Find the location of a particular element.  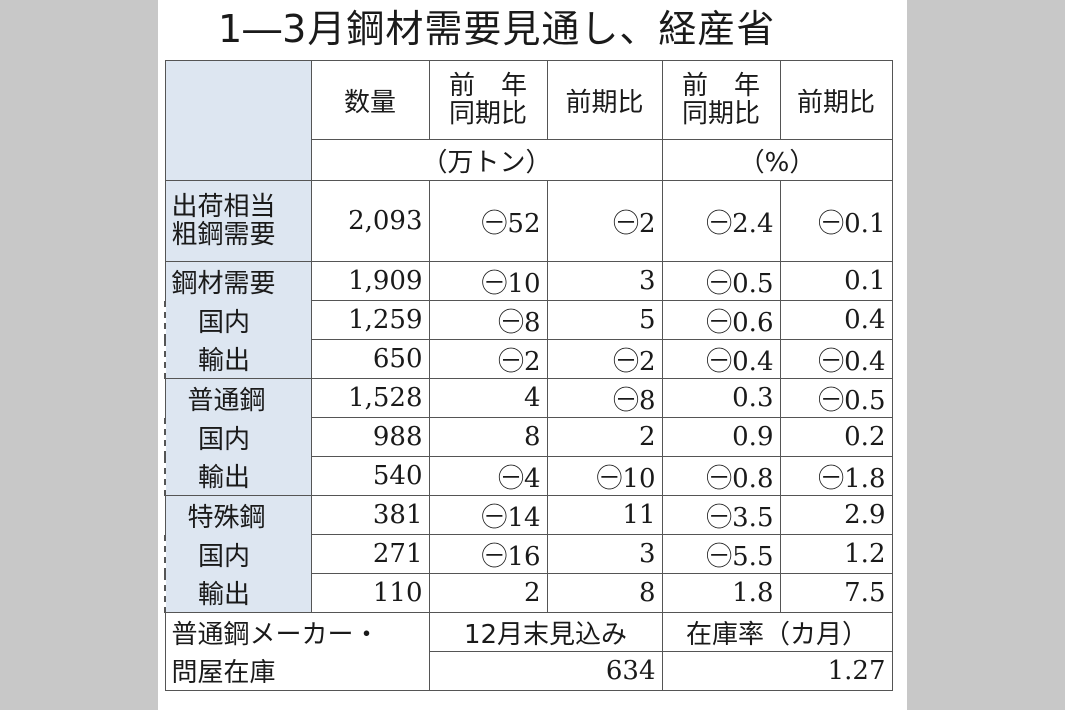

cell-quantity: 1,909 is located at coordinates (370, 281).